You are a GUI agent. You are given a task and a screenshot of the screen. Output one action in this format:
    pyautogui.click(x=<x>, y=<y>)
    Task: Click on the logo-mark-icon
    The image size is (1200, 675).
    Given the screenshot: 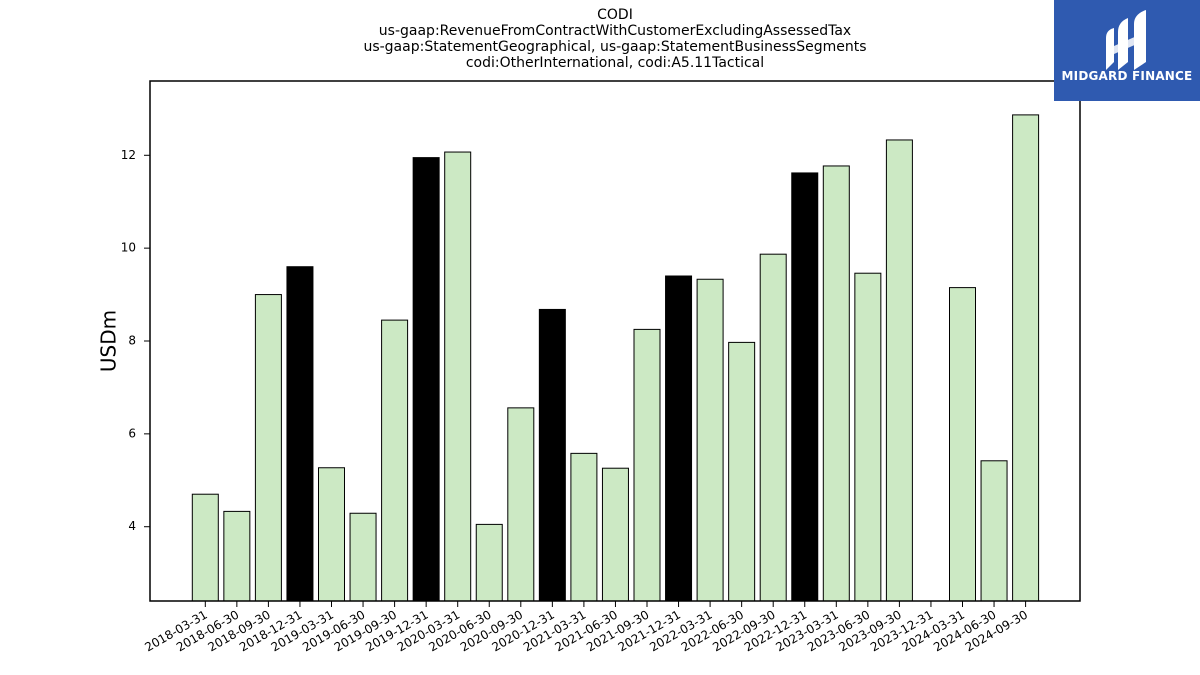 What is the action you would take?
    pyautogui.click(x=1126, y=40)
    